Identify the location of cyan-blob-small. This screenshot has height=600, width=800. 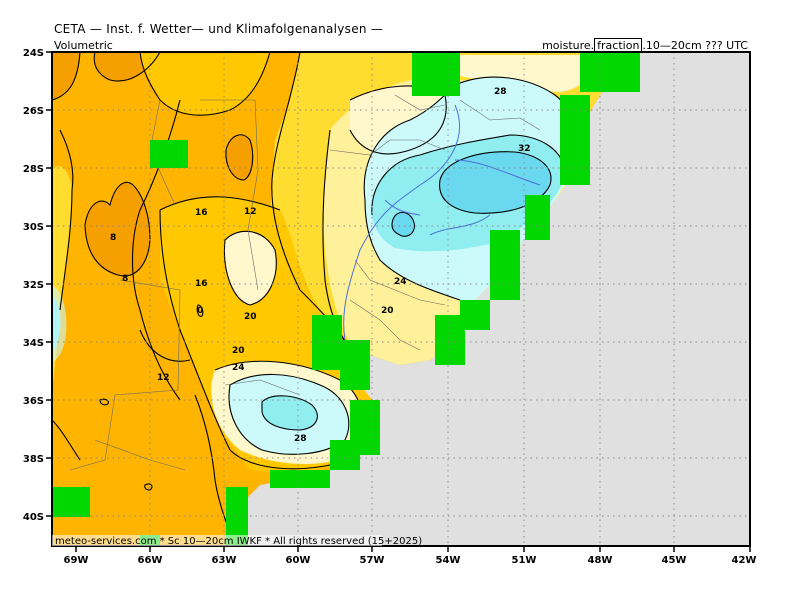
(403, 224).